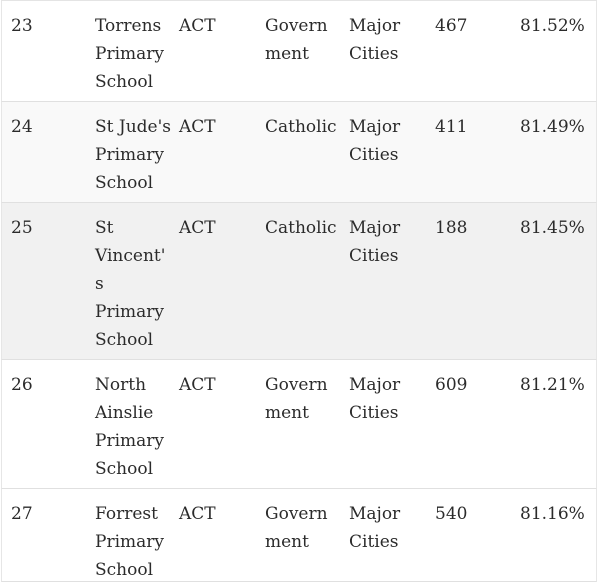  I want to click on school-name-cell-line: North, so click(121, 385).